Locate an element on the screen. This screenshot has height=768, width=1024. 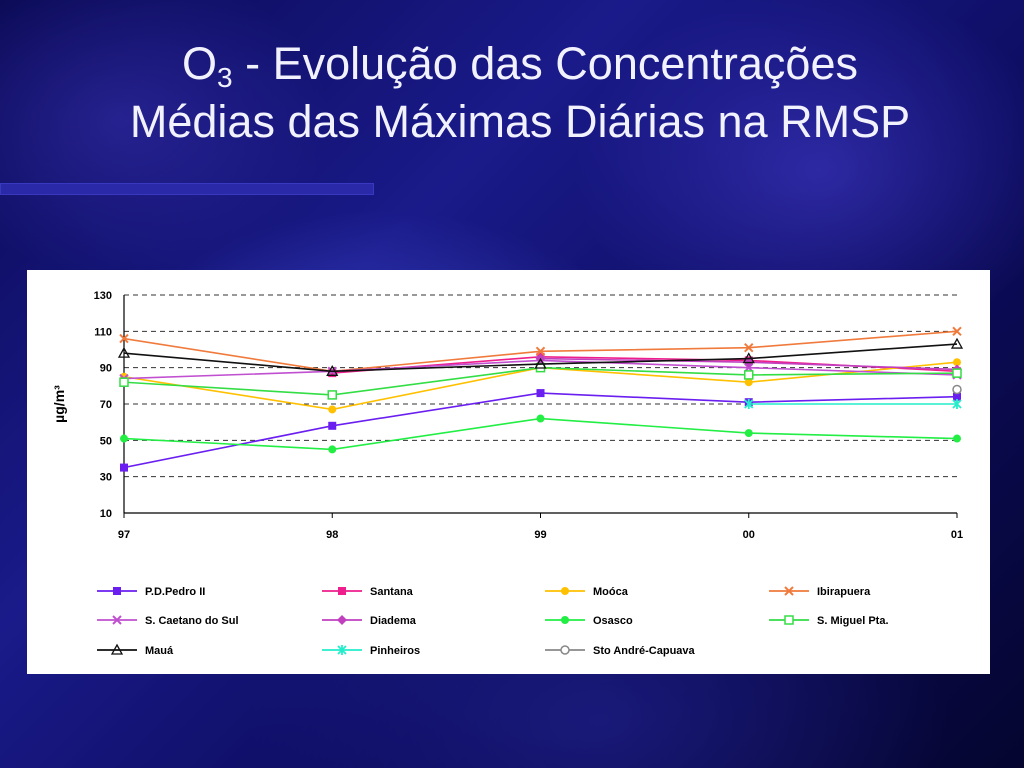
title-line-2: Médias das Máximas Diárias na RMSP is located at coordinates (520, 121).